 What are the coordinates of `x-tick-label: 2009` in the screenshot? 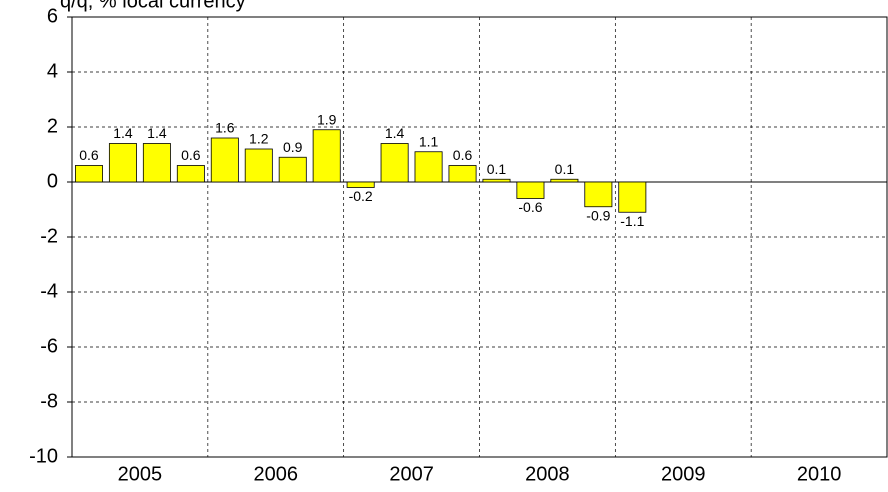 It's located at (683, 474).